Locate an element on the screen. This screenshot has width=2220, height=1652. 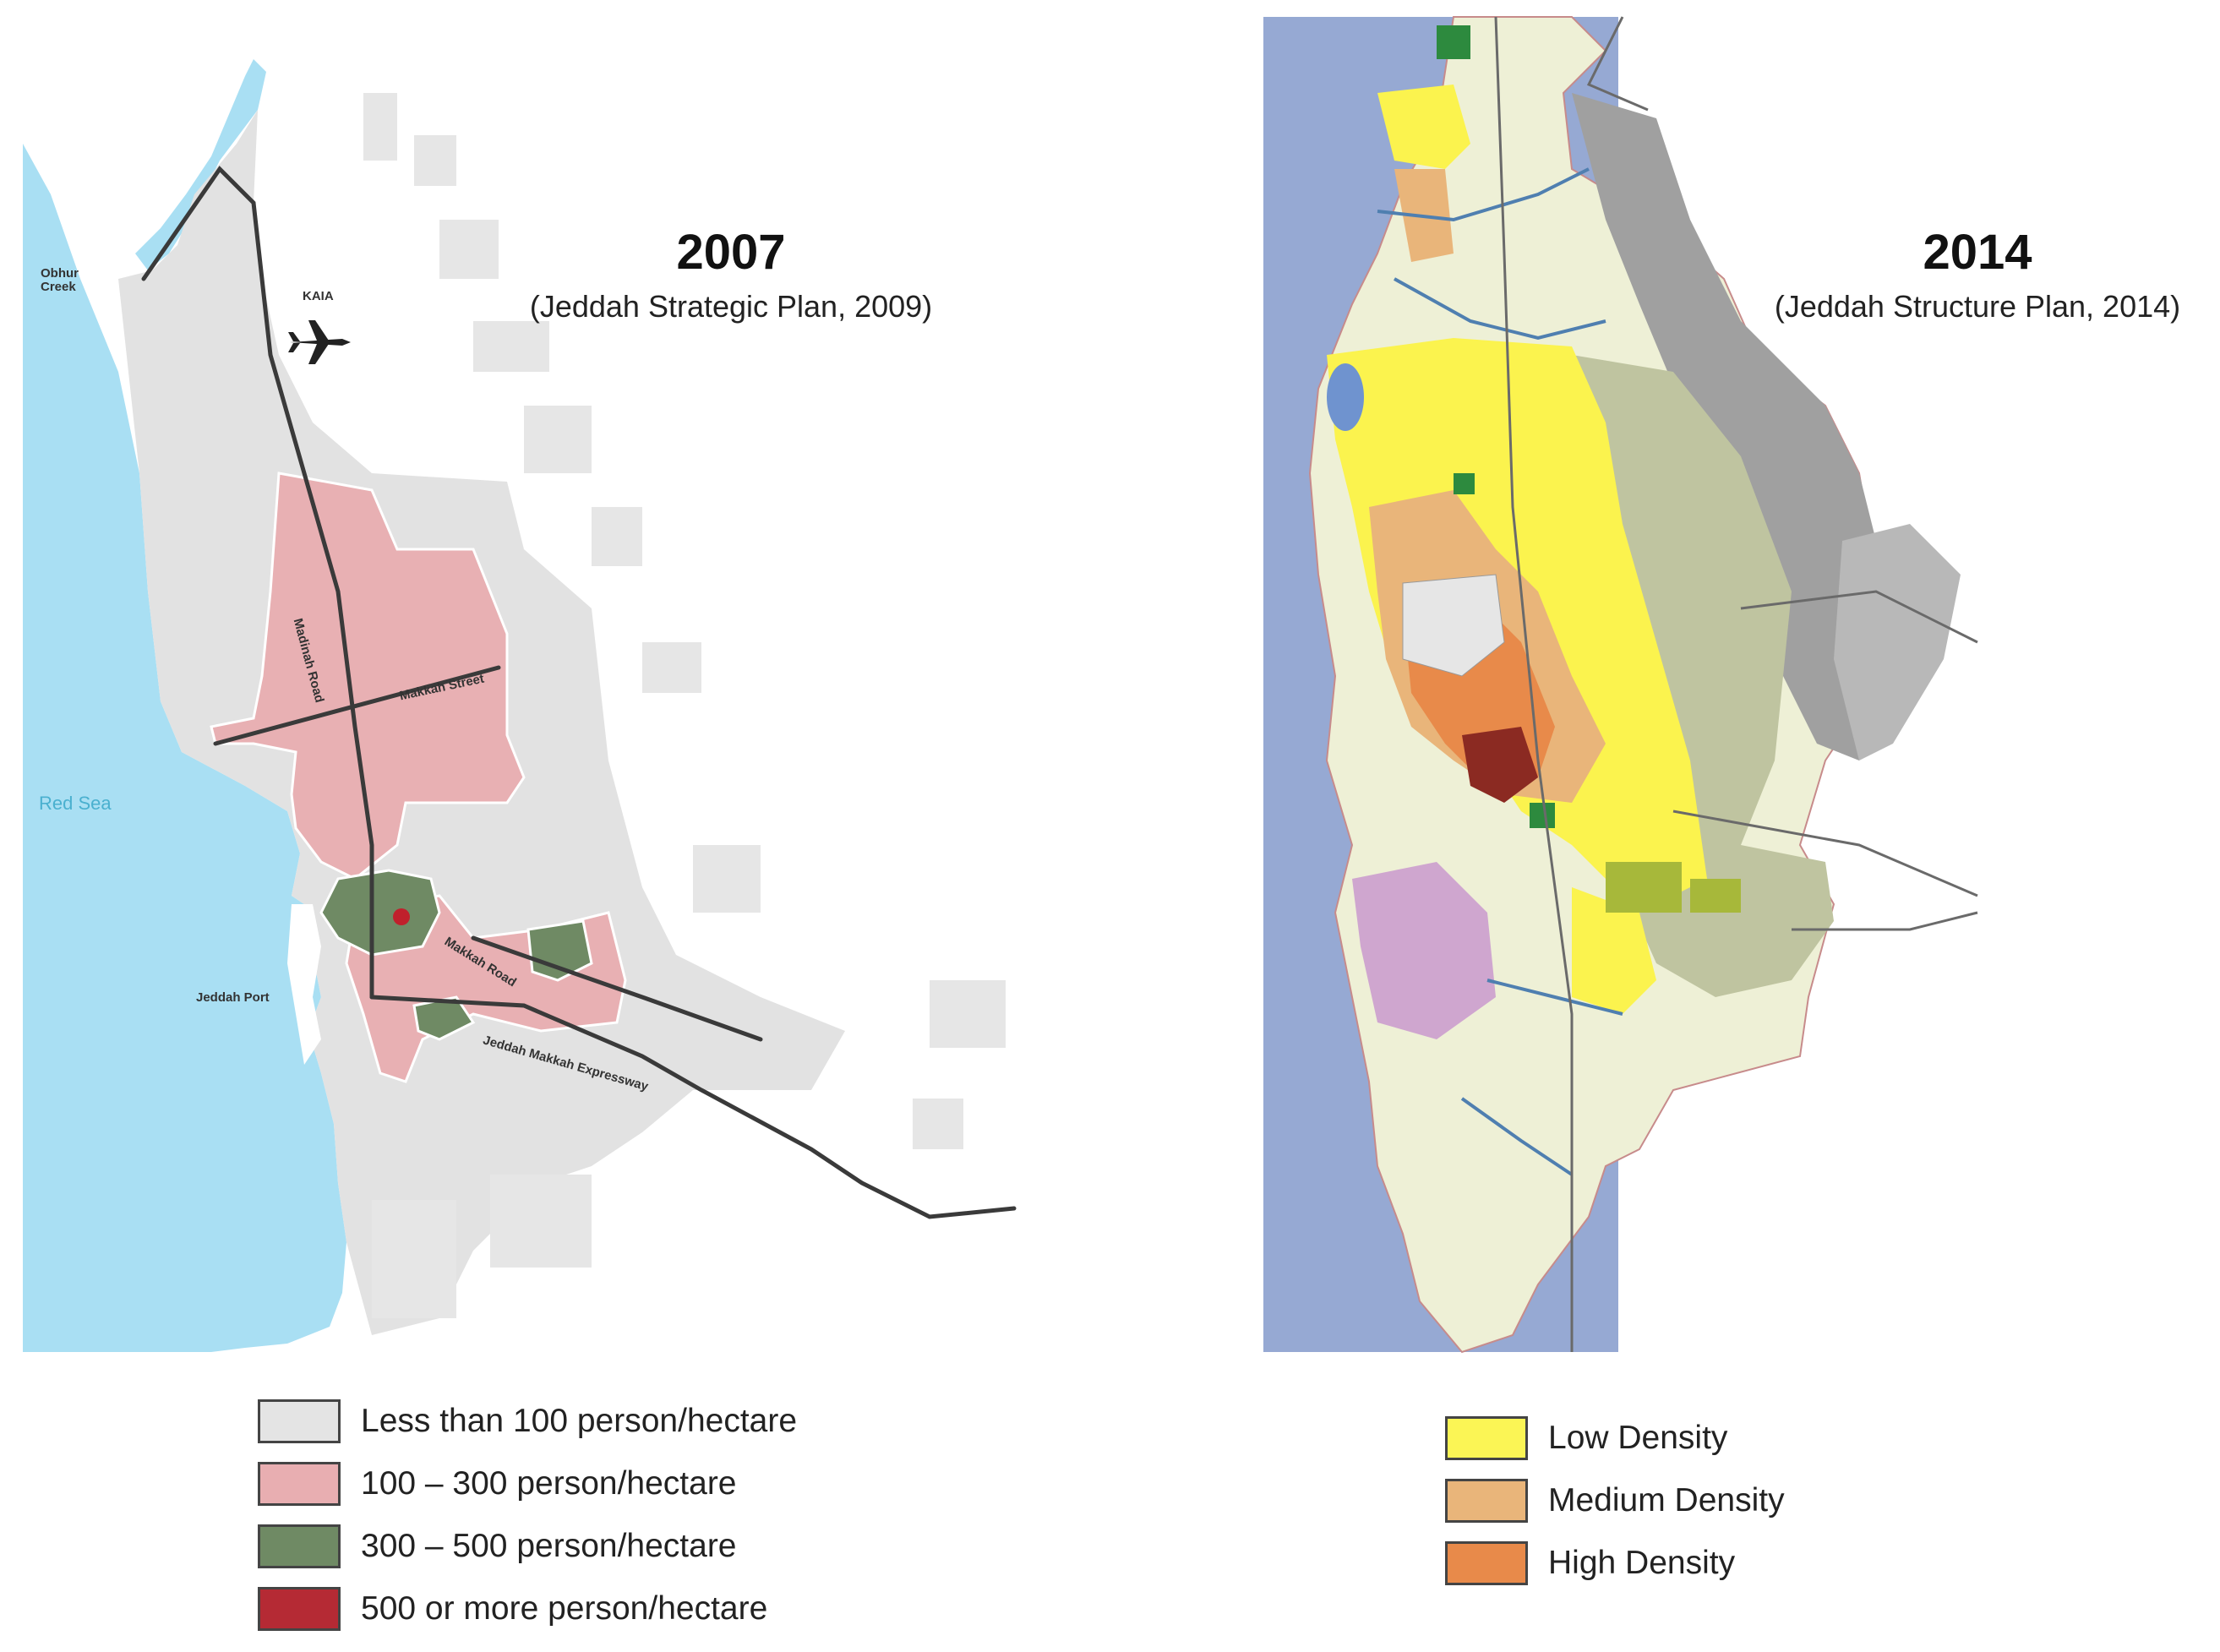
jeddah-port-piers is located at coordinates (304, 984).